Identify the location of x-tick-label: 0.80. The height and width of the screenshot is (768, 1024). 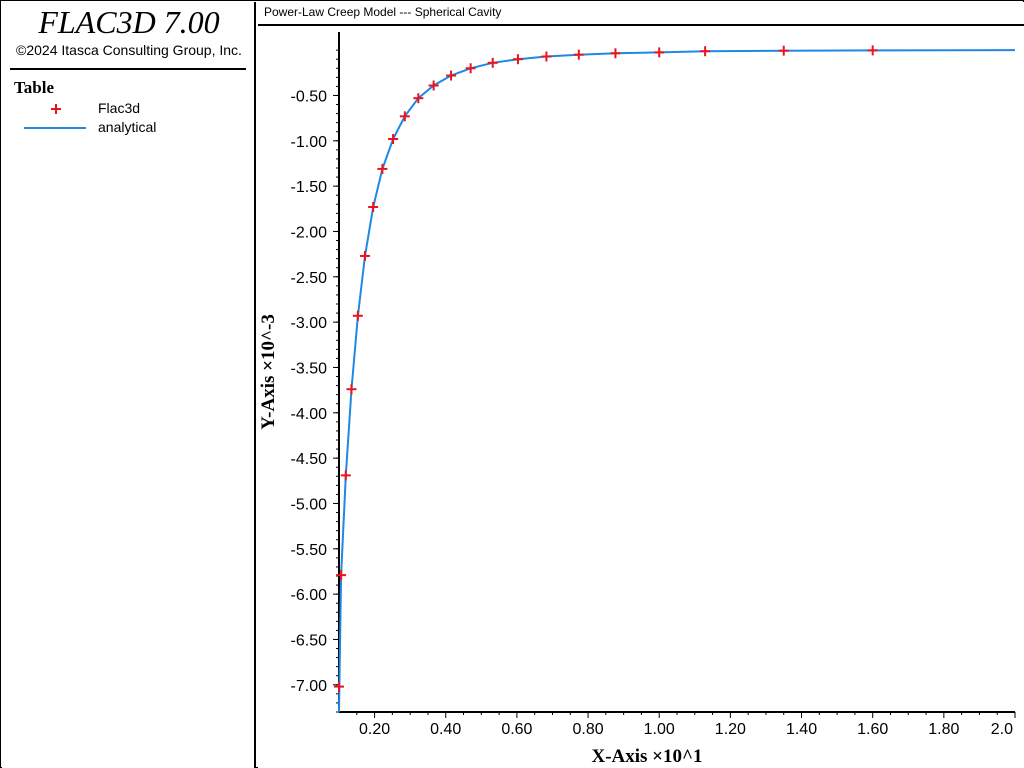
(587, 729).